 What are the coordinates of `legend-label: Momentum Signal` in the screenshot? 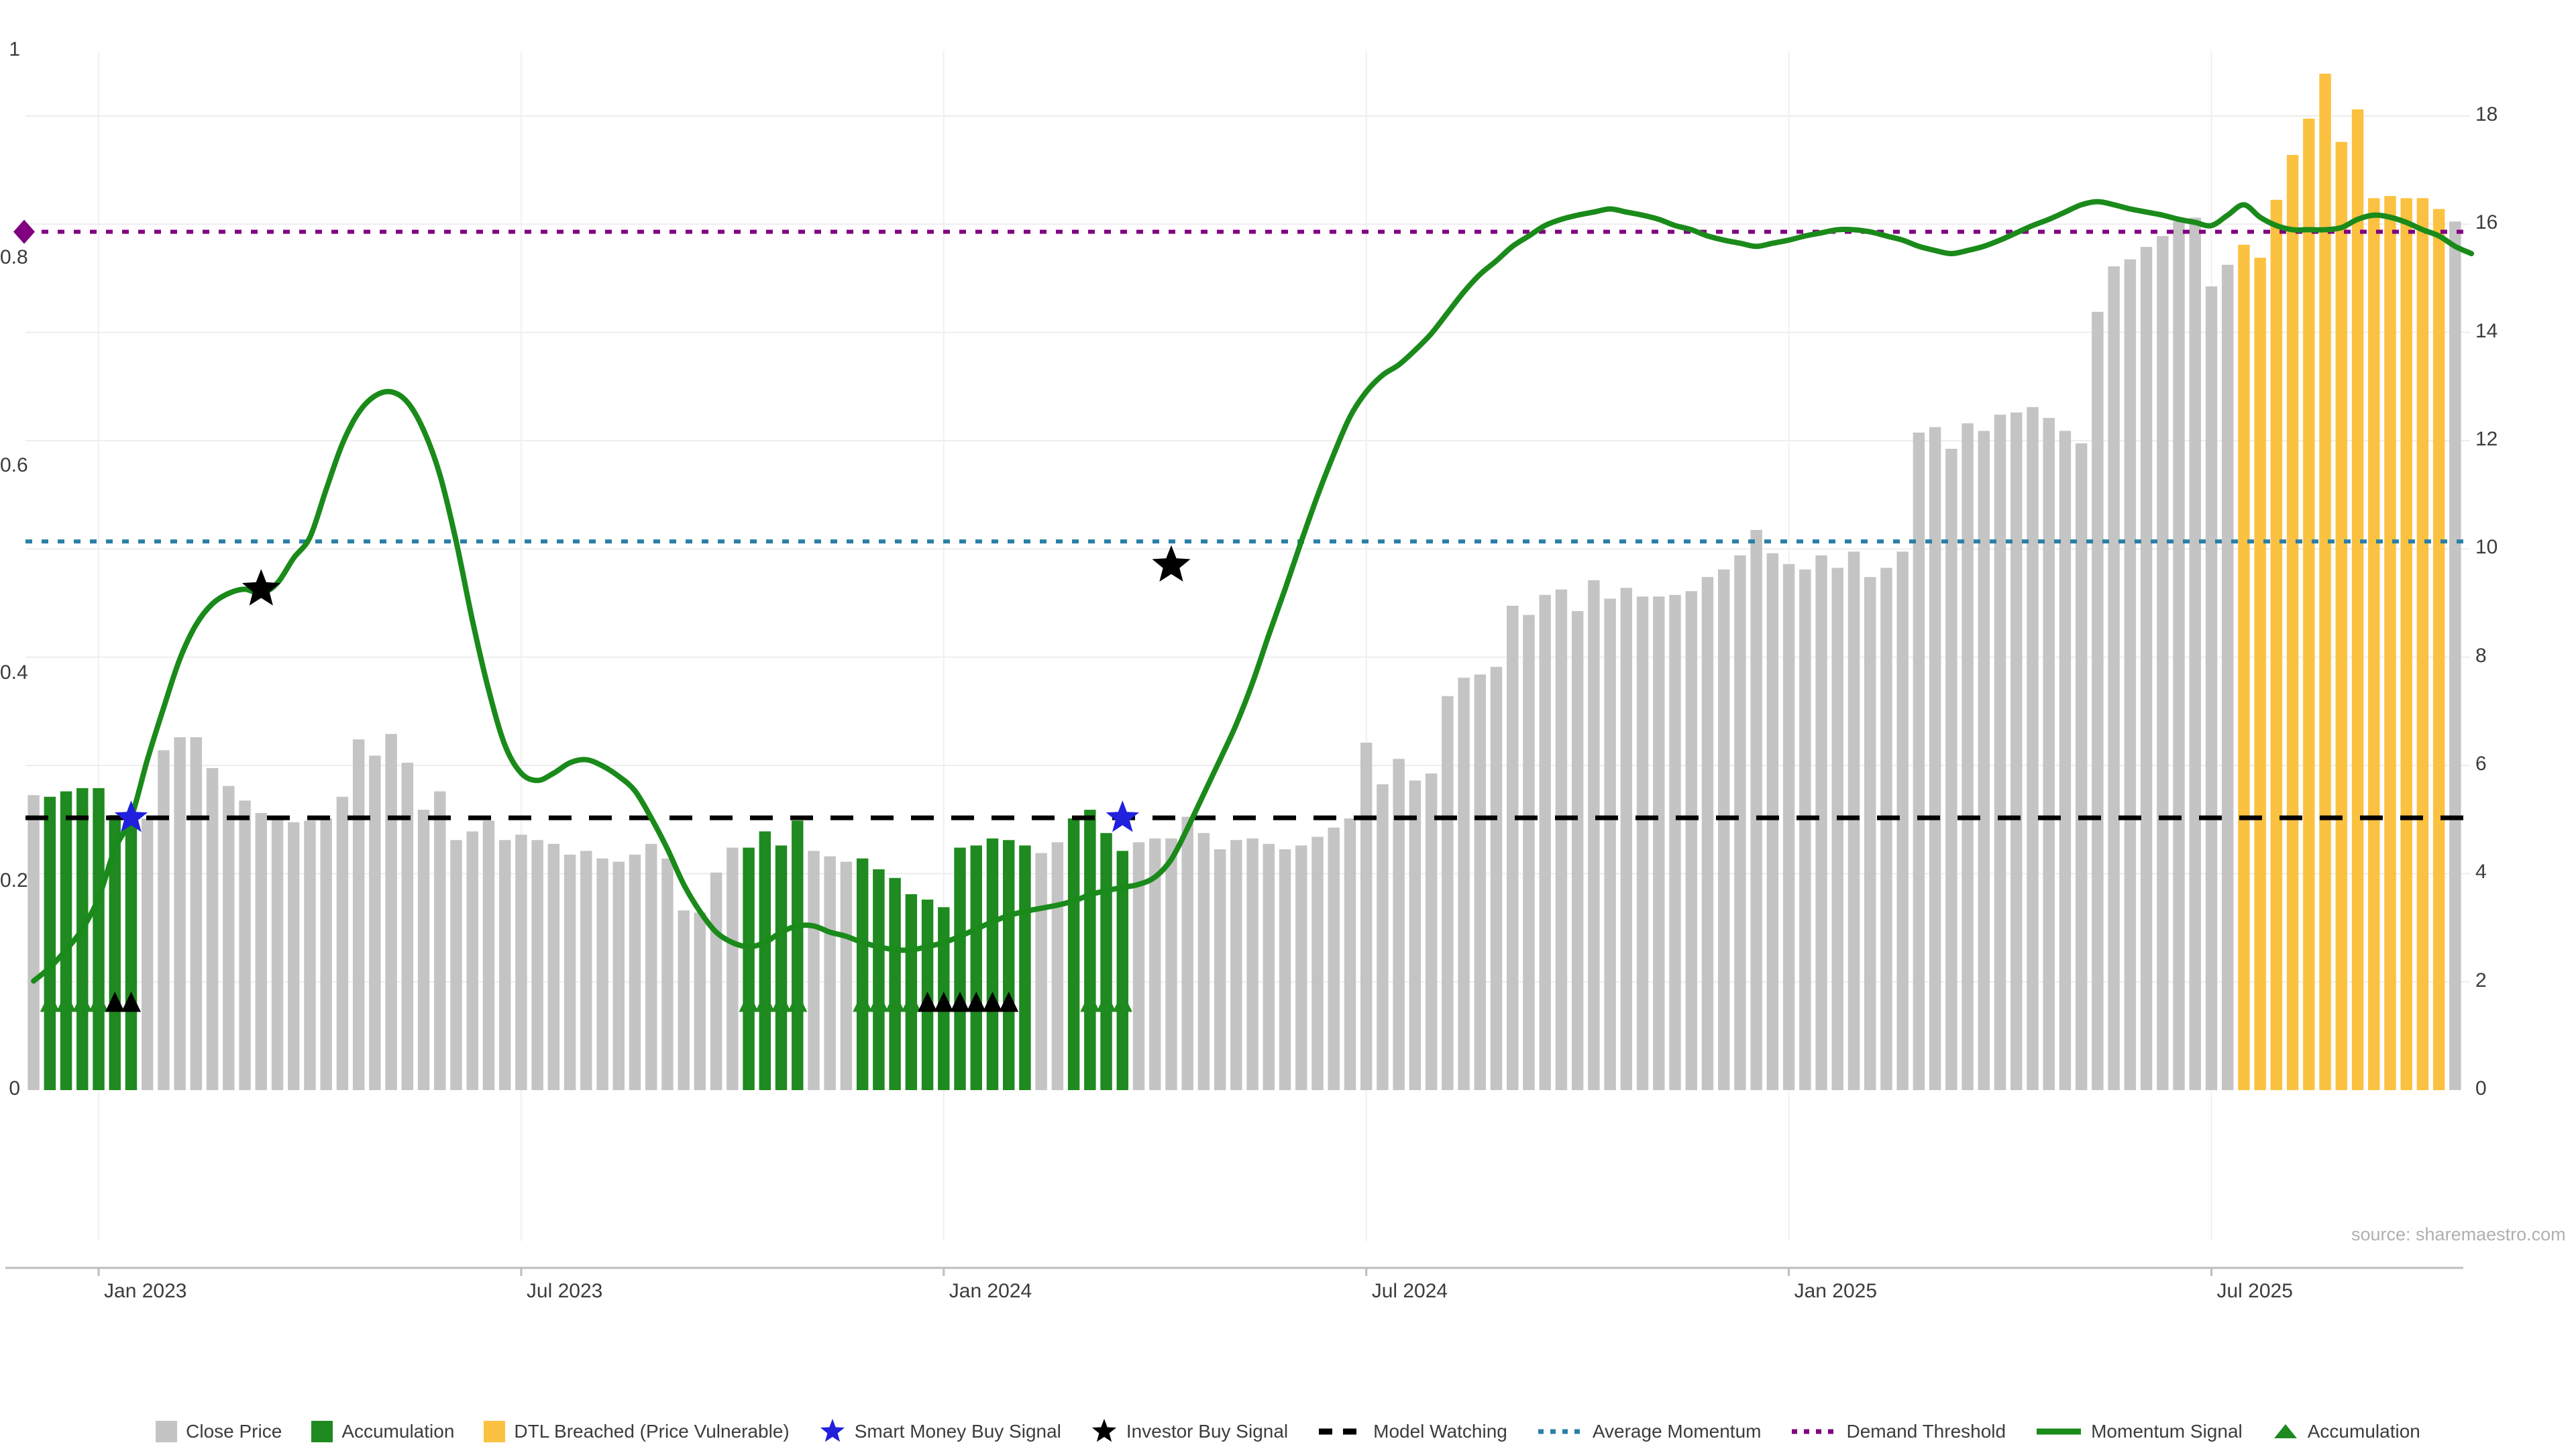 It's located at (2167, 1431).